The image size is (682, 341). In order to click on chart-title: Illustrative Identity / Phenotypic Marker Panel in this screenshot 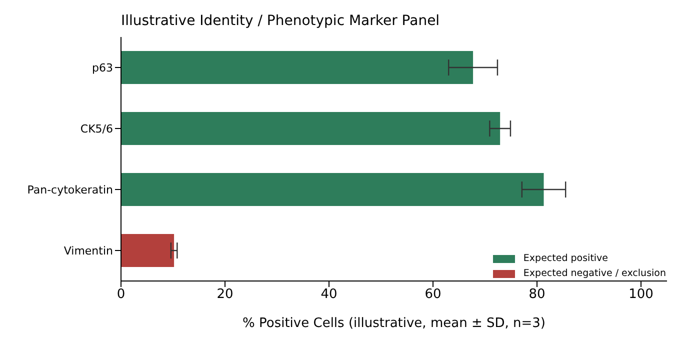, I will do `click(280, 21)`.